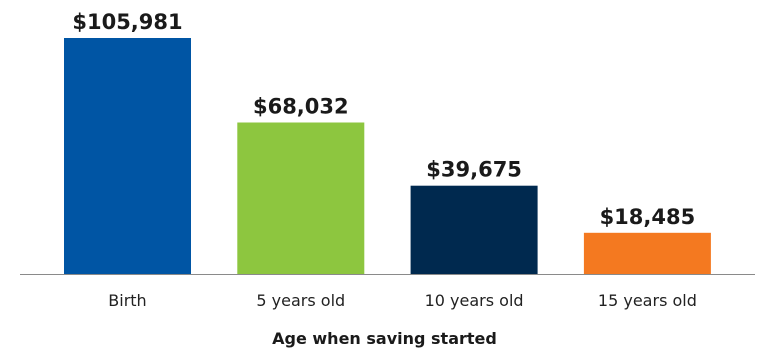 Image resolution: width=769 pixels, height=356 pixels. I want to click on x-axis-title: Age when saving started, so click(384, 338).